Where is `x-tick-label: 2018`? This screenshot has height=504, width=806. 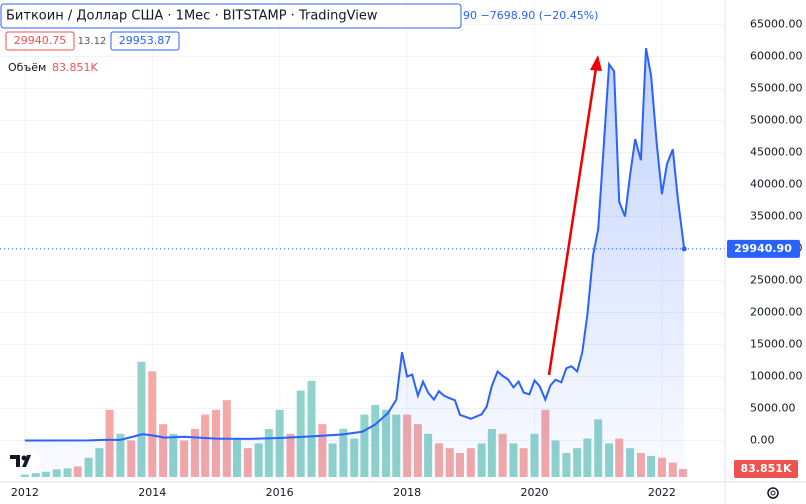 x-tick-label: 2018 is located at coordinates (407, 492).